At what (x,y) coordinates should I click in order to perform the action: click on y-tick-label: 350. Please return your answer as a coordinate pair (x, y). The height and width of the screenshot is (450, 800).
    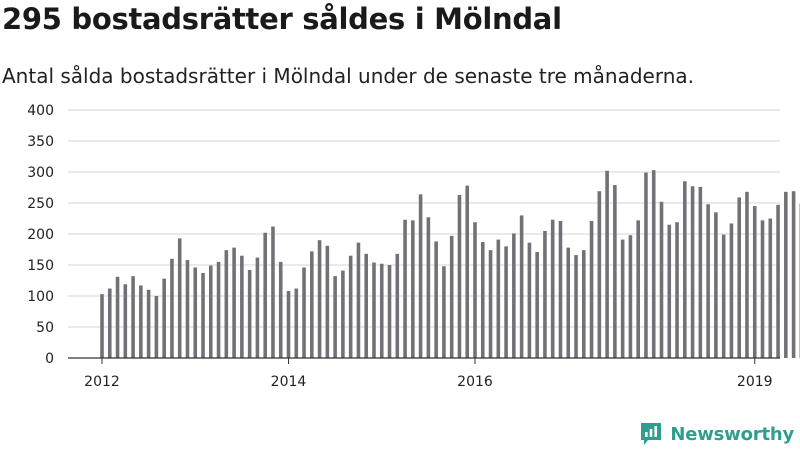
    Looking at the image, I should click on (40, 142).